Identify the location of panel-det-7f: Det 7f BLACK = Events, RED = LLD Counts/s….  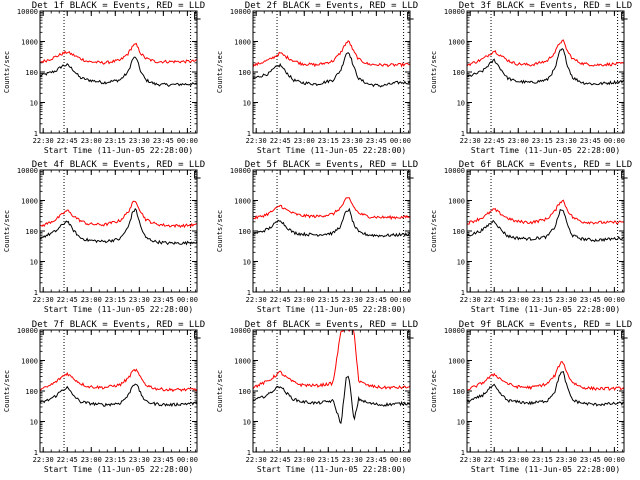
(104, 397).